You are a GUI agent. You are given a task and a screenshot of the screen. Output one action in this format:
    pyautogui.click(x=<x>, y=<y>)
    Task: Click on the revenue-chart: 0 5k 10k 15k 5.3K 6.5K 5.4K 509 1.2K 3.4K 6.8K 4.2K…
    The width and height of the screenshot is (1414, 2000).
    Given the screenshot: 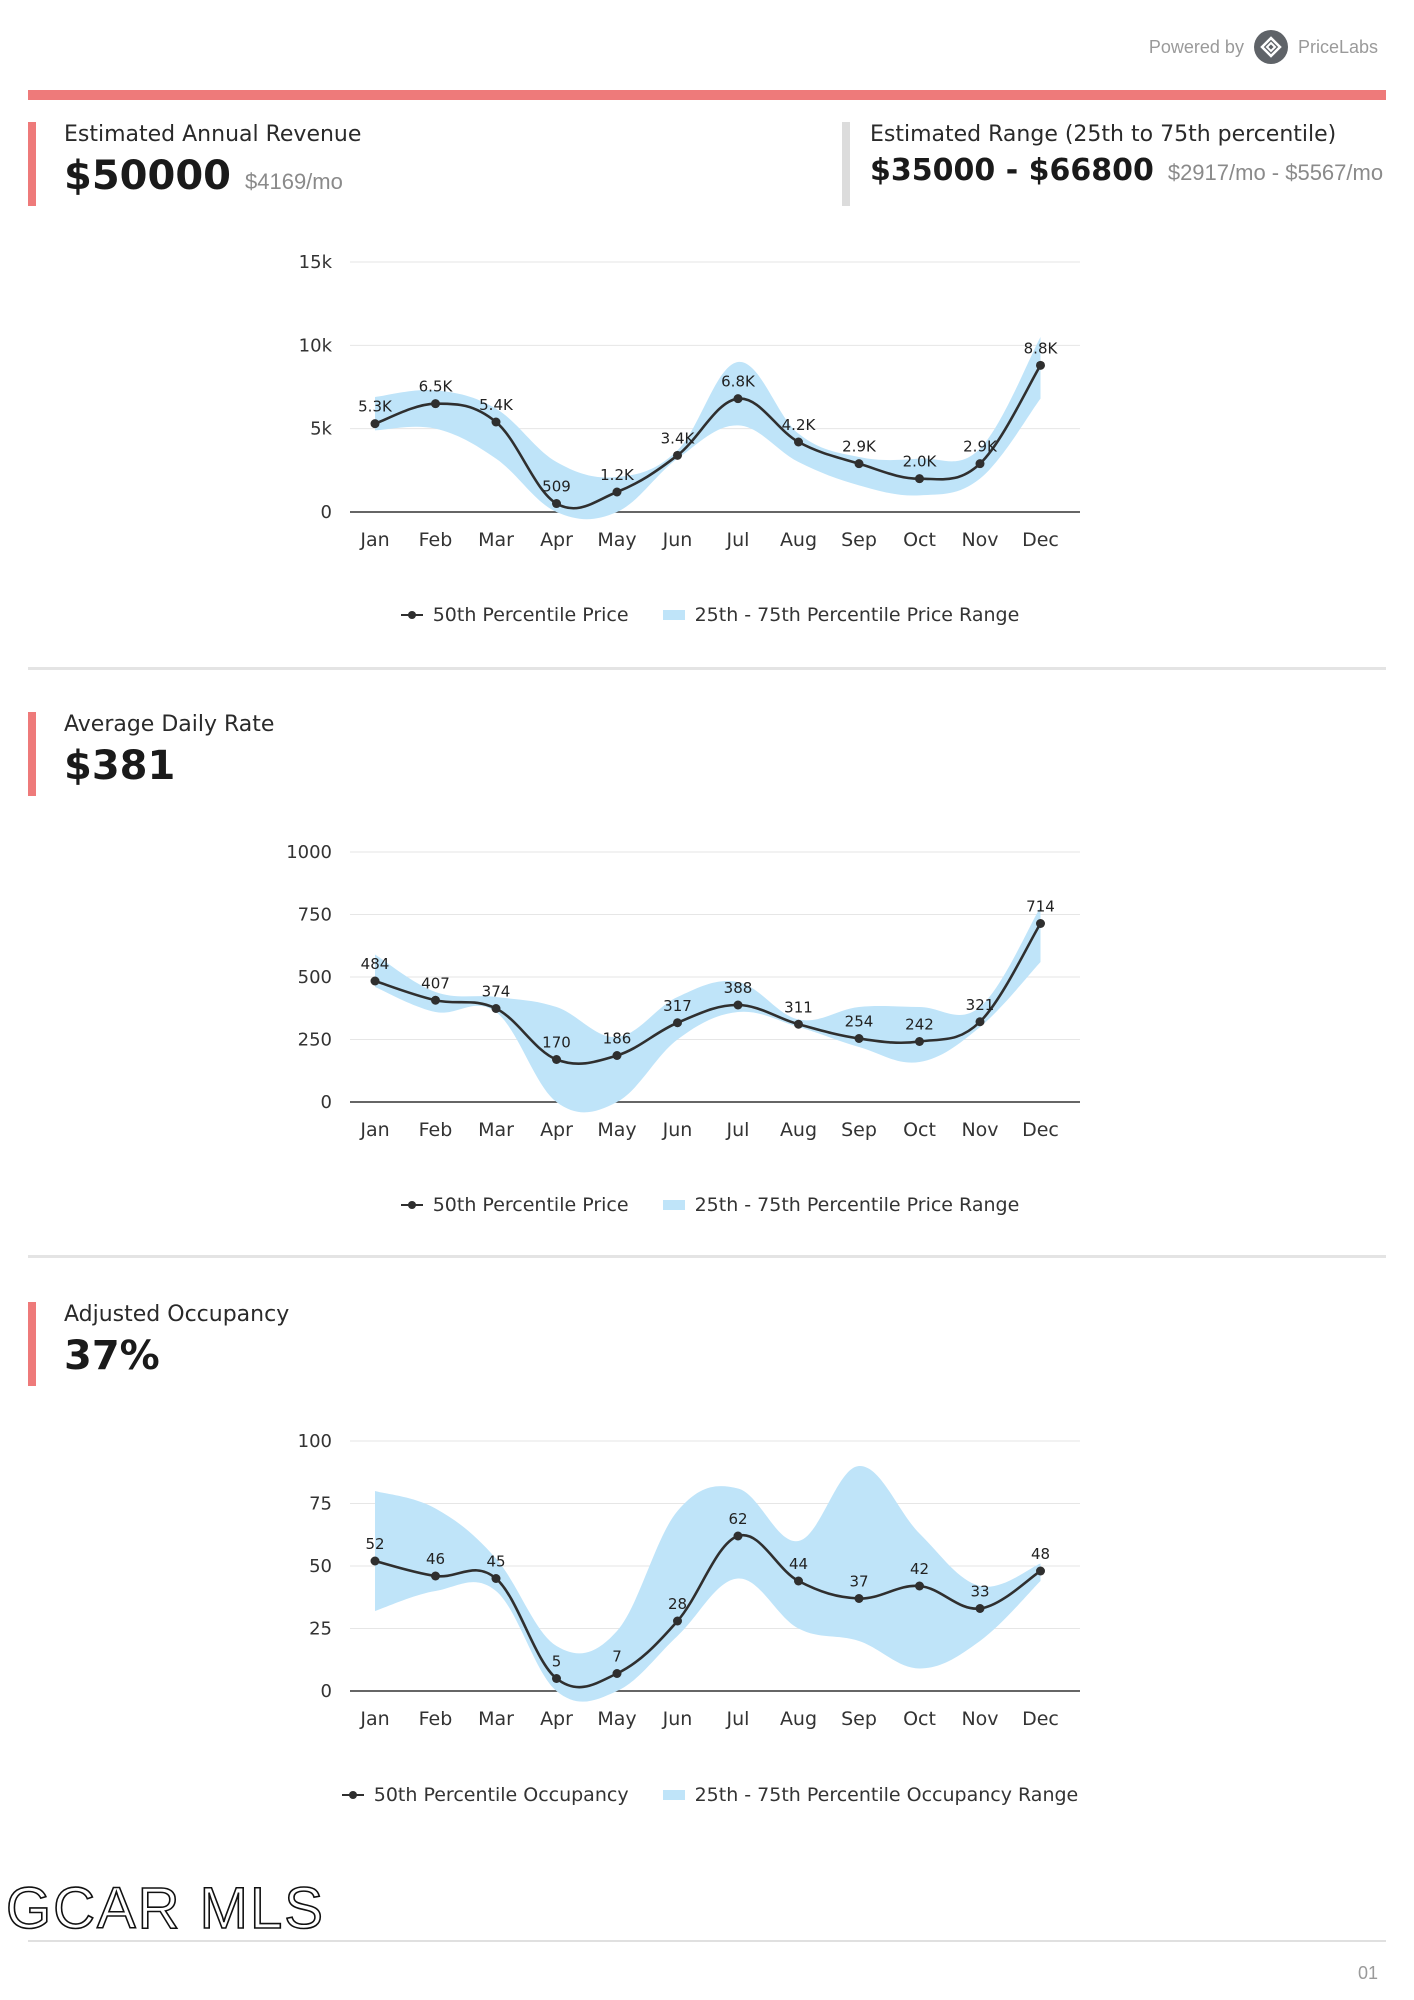 What is the action you would take?
    pyautogui.click(x=710, y=437)
    